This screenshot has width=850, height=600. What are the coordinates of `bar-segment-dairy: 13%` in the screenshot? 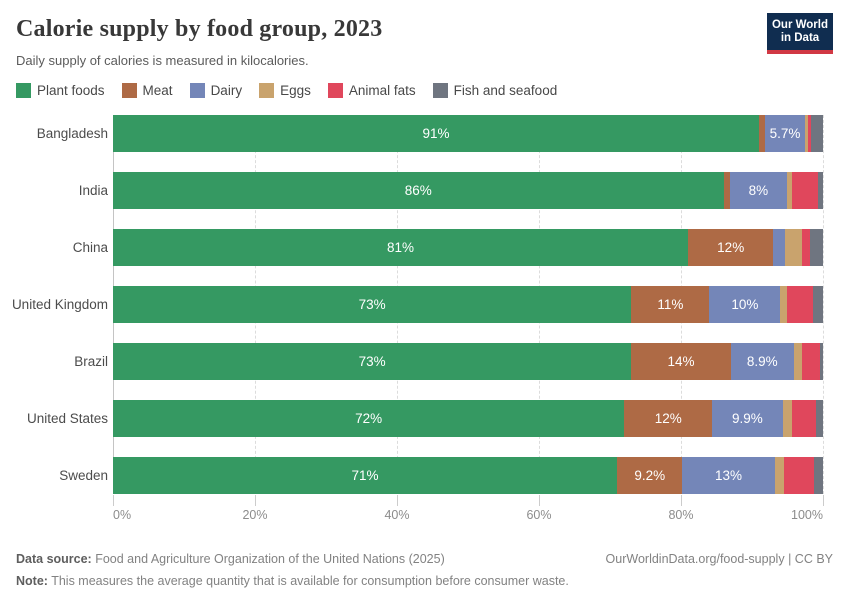 It's located at (728, 475).